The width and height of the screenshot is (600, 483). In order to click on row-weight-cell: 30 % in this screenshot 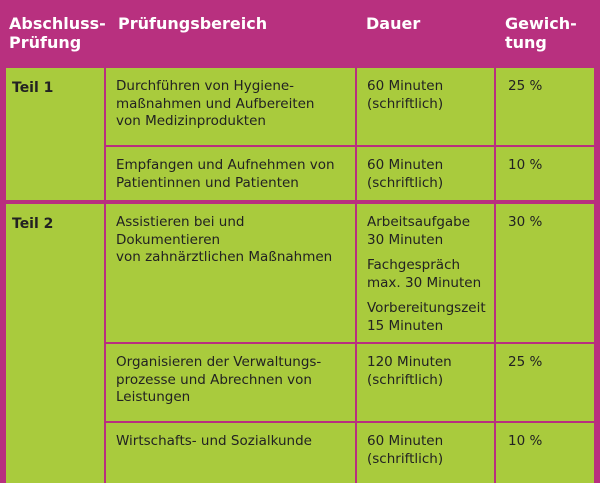, I will do `click(545, 273)`.